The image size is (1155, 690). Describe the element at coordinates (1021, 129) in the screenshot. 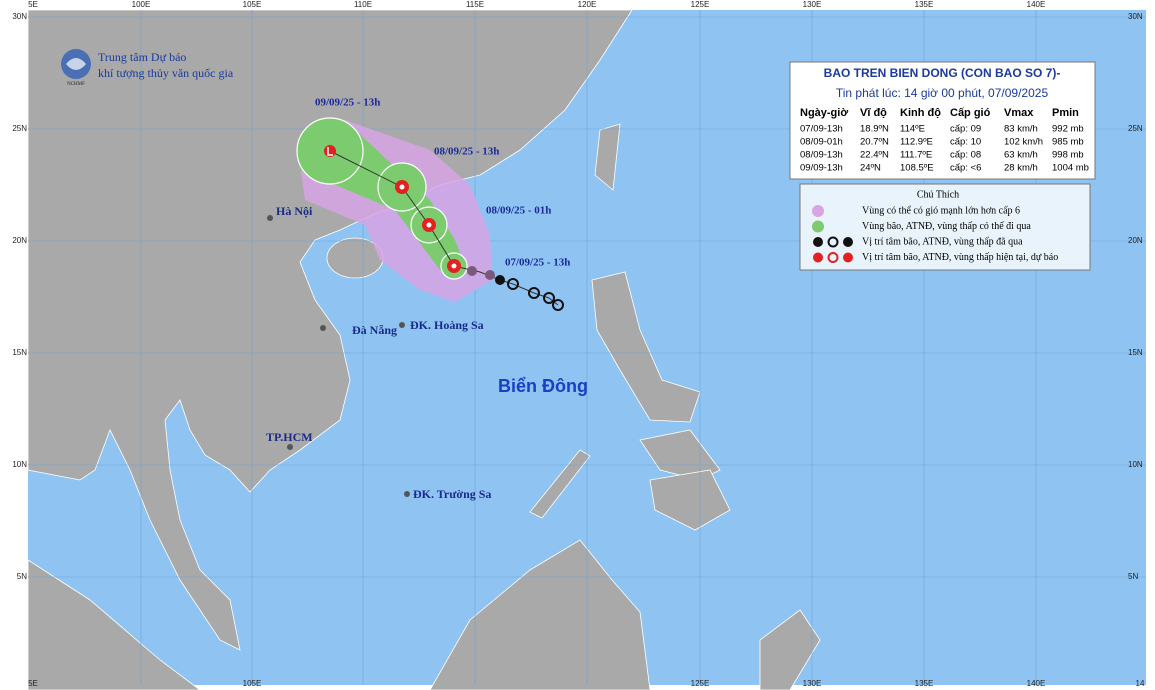

I see `table-cell: 83 km/h` at that location.